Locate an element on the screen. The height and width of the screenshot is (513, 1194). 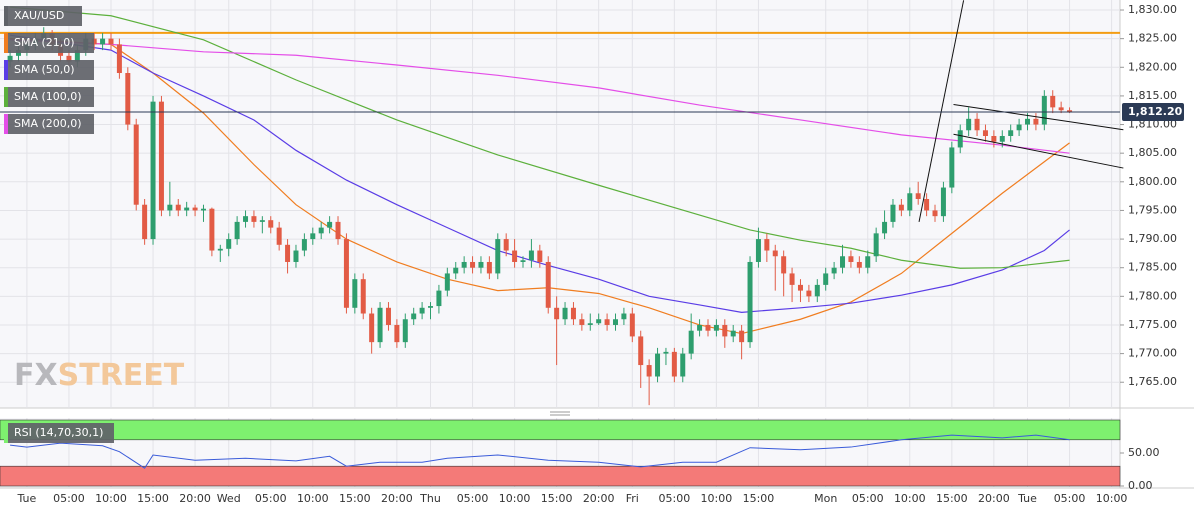
splitter is located at coordinates (560, 413).